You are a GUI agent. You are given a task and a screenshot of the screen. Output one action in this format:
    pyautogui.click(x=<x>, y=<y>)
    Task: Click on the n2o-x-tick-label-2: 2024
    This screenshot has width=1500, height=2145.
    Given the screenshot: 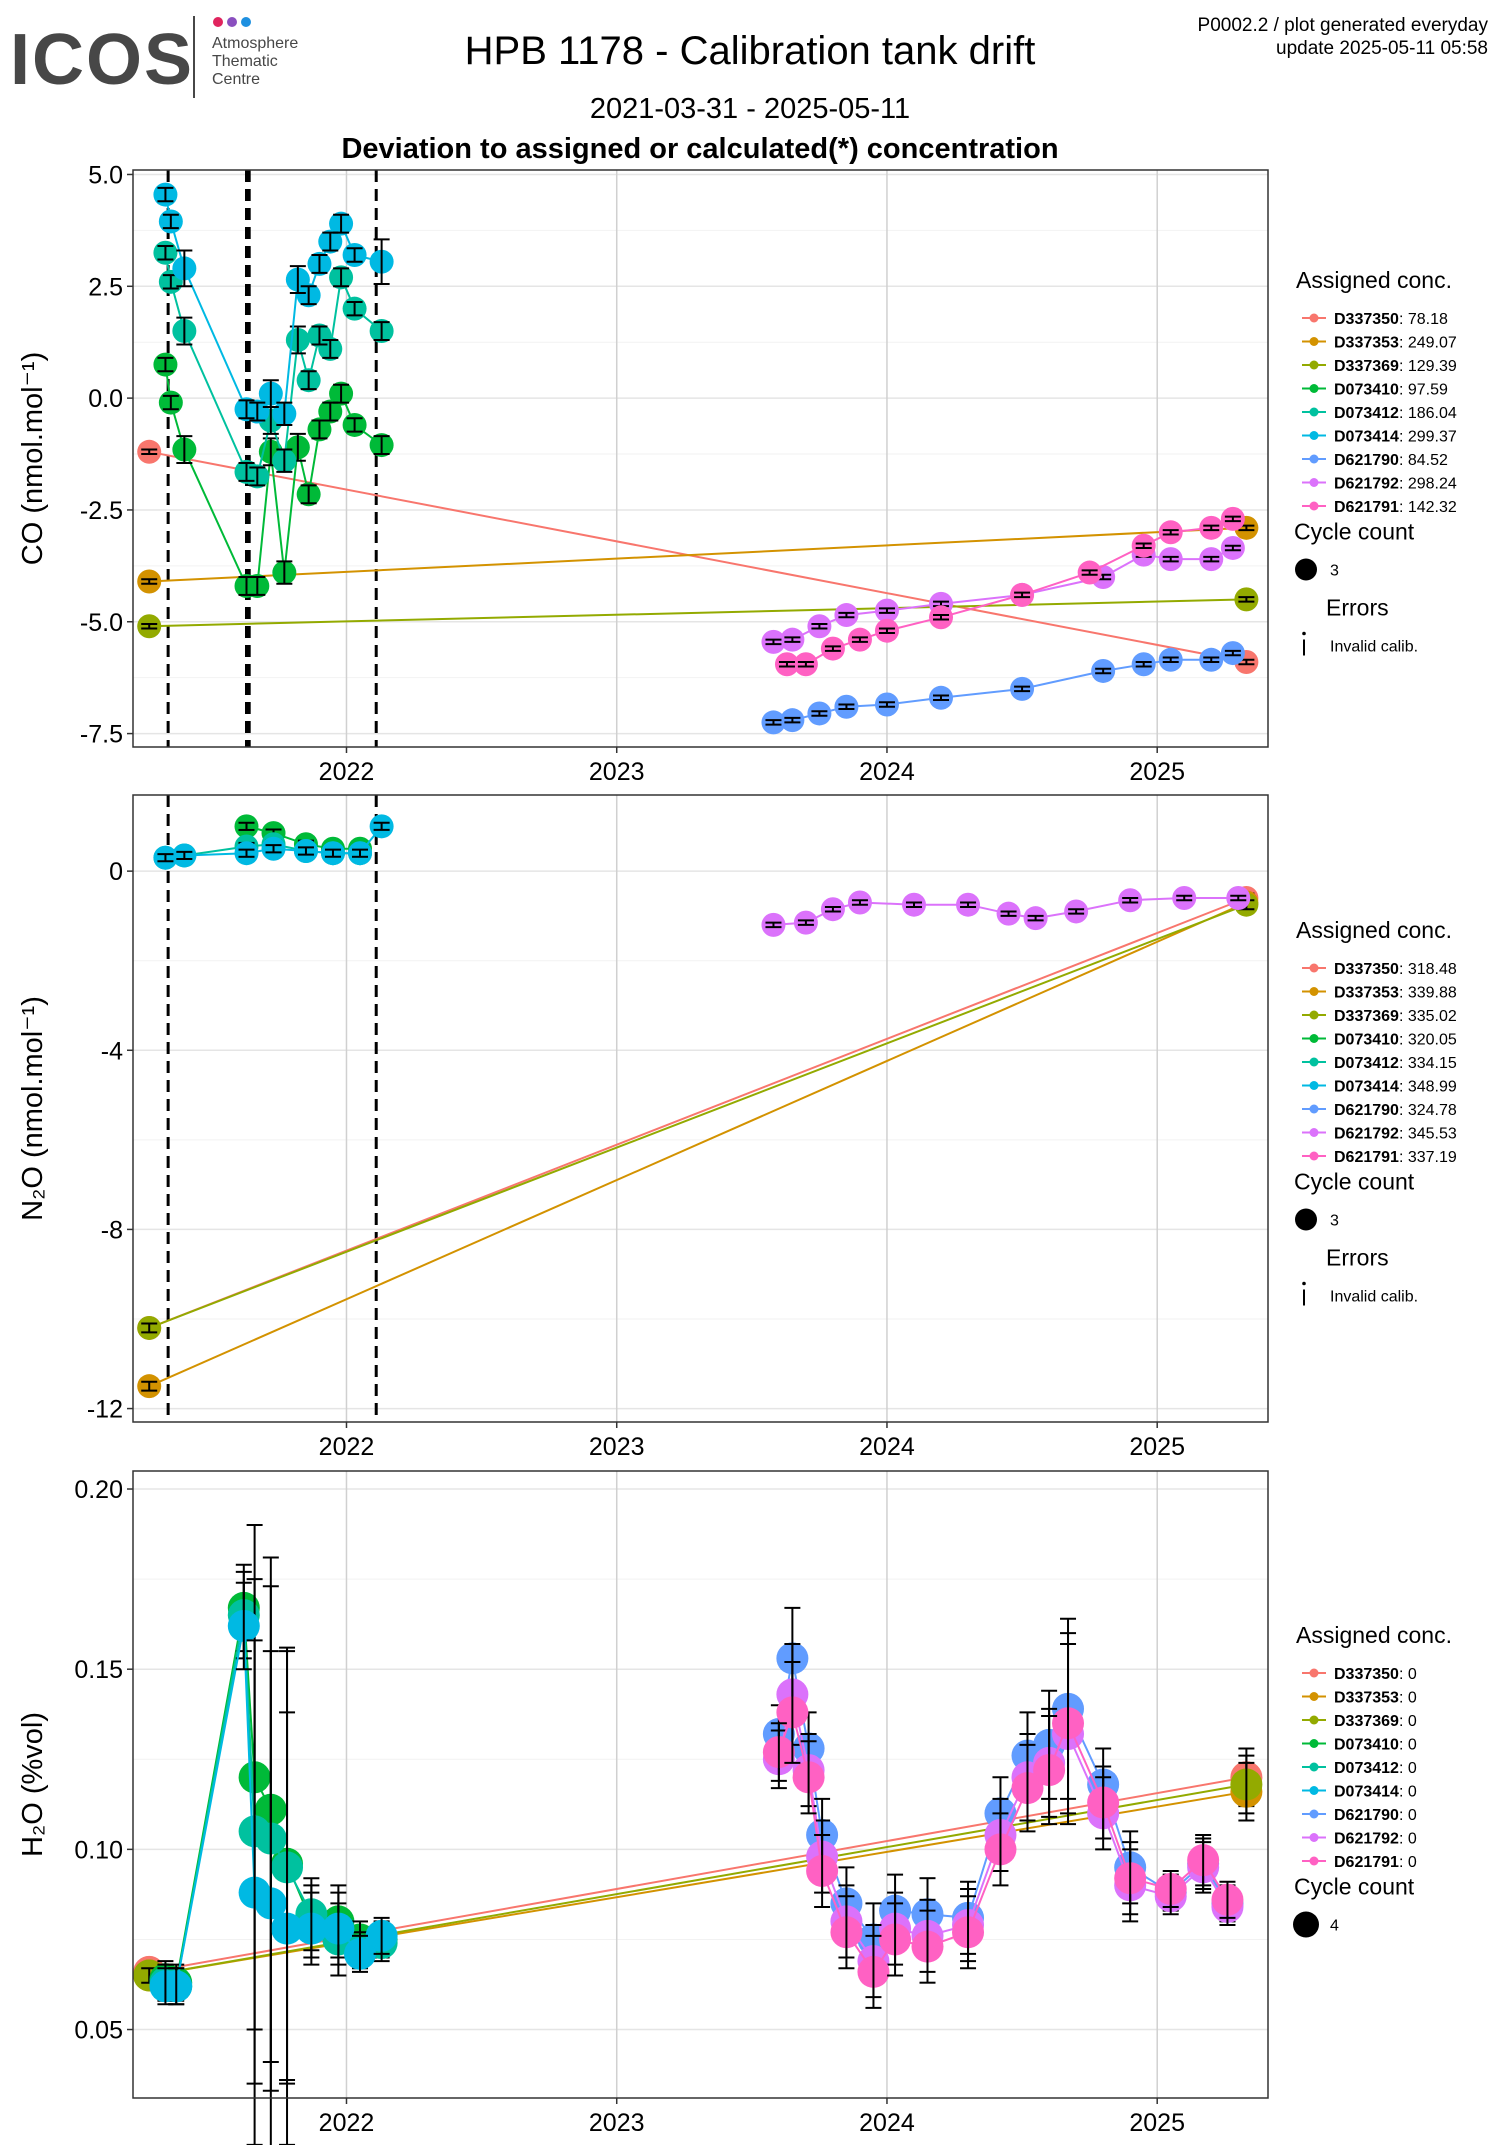 What is the action you would take?
    pyautogui.click(x=887, y=1447)
    